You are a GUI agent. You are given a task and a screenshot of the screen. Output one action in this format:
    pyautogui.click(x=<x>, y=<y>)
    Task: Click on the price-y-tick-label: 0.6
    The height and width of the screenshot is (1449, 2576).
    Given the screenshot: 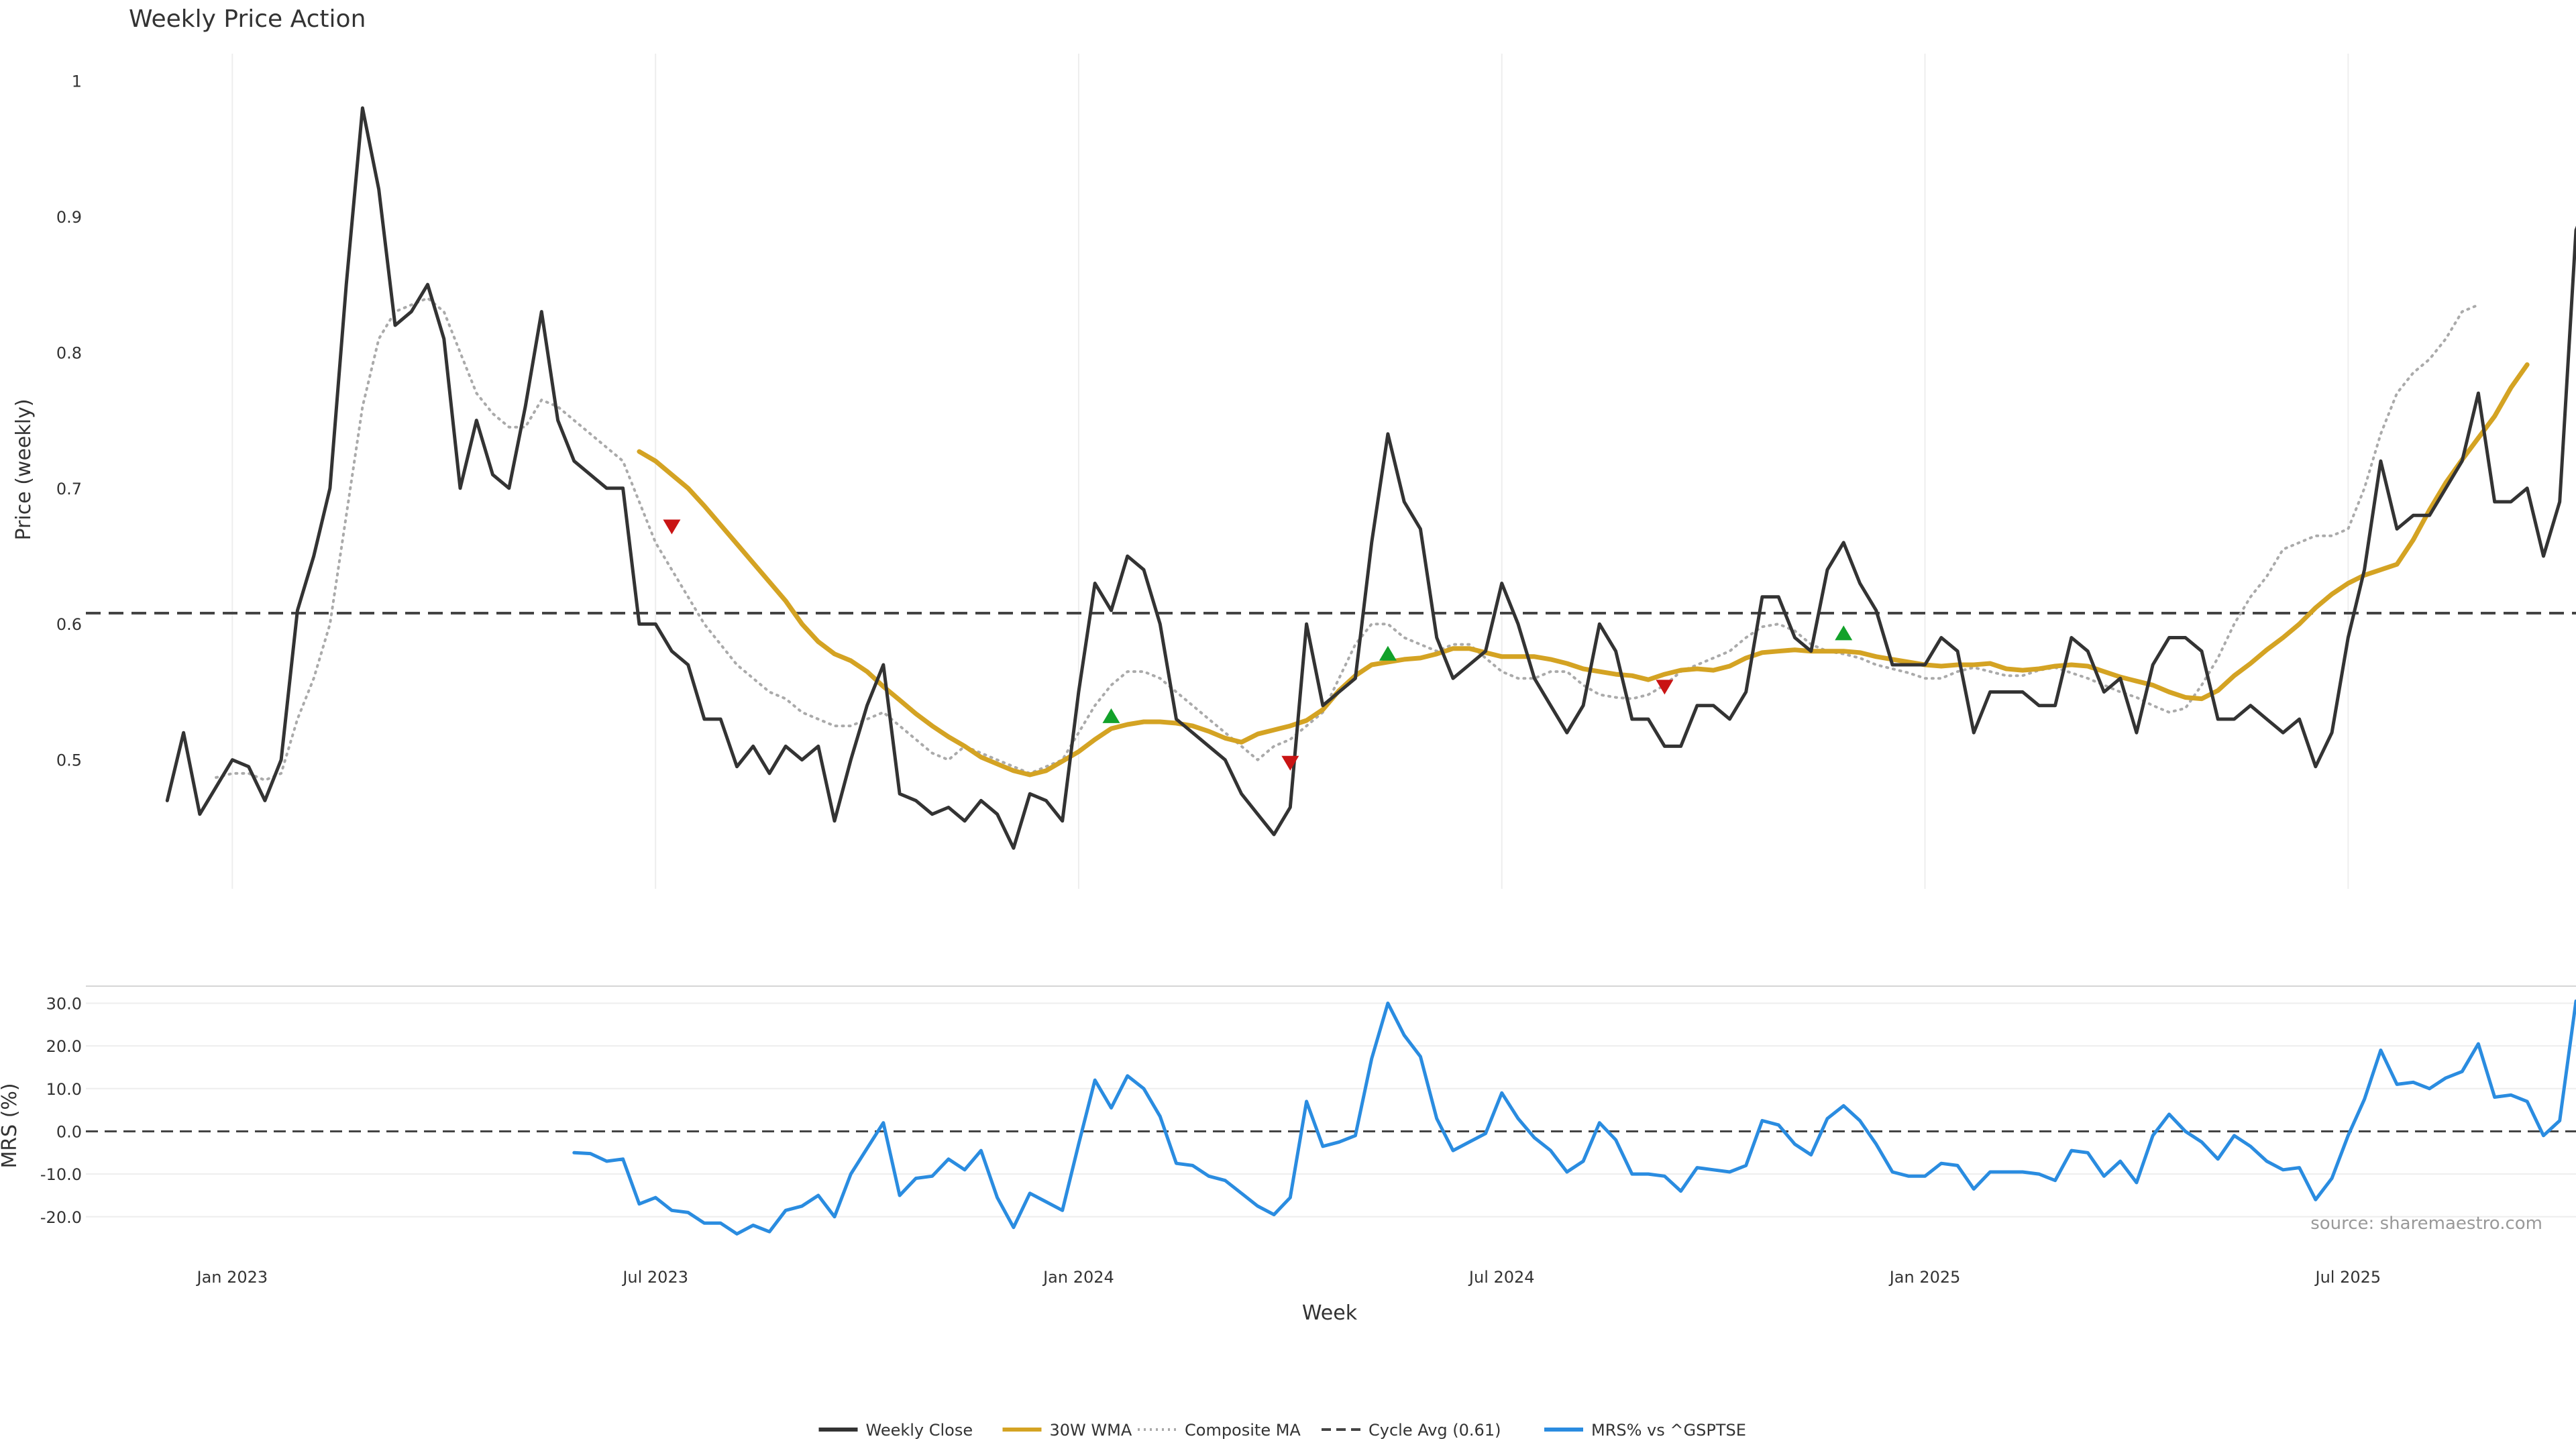 What is the action you would take?
    pyautogui.click(x=69, y=624)
    